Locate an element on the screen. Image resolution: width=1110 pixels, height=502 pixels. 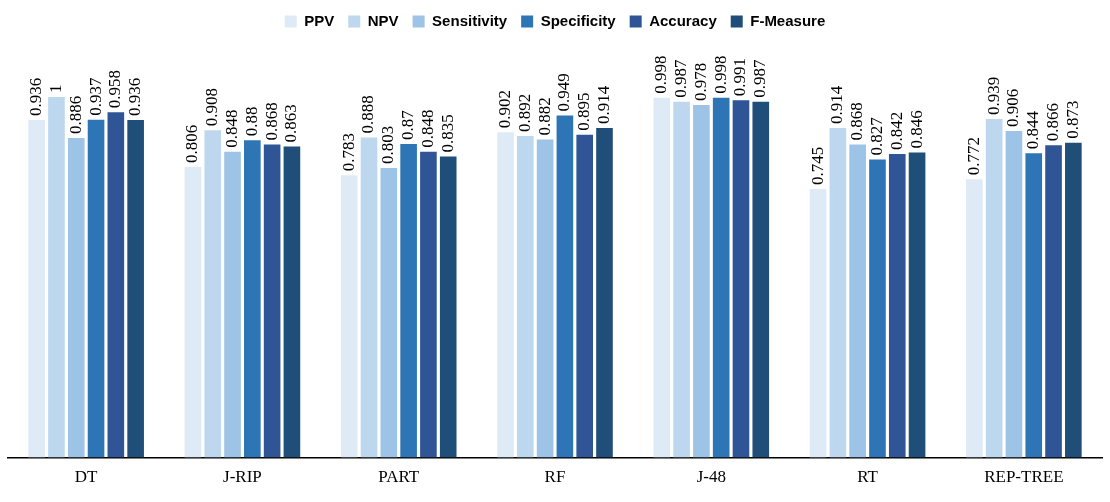
data-label: 0.958 is located at coordinates (115, 89).